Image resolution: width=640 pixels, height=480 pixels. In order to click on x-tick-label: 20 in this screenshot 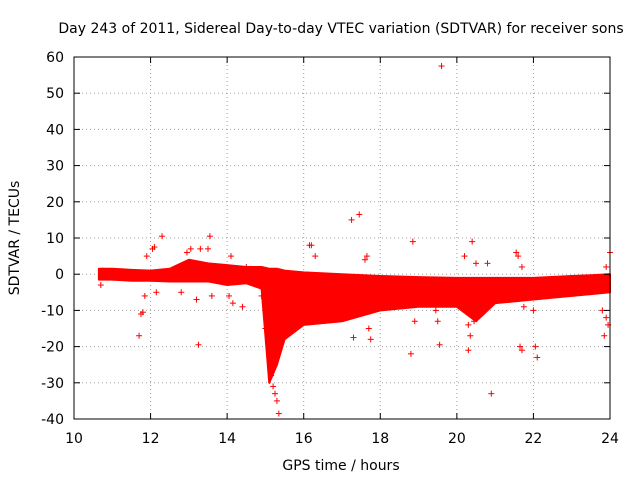, I will do `click(457, 439)`.